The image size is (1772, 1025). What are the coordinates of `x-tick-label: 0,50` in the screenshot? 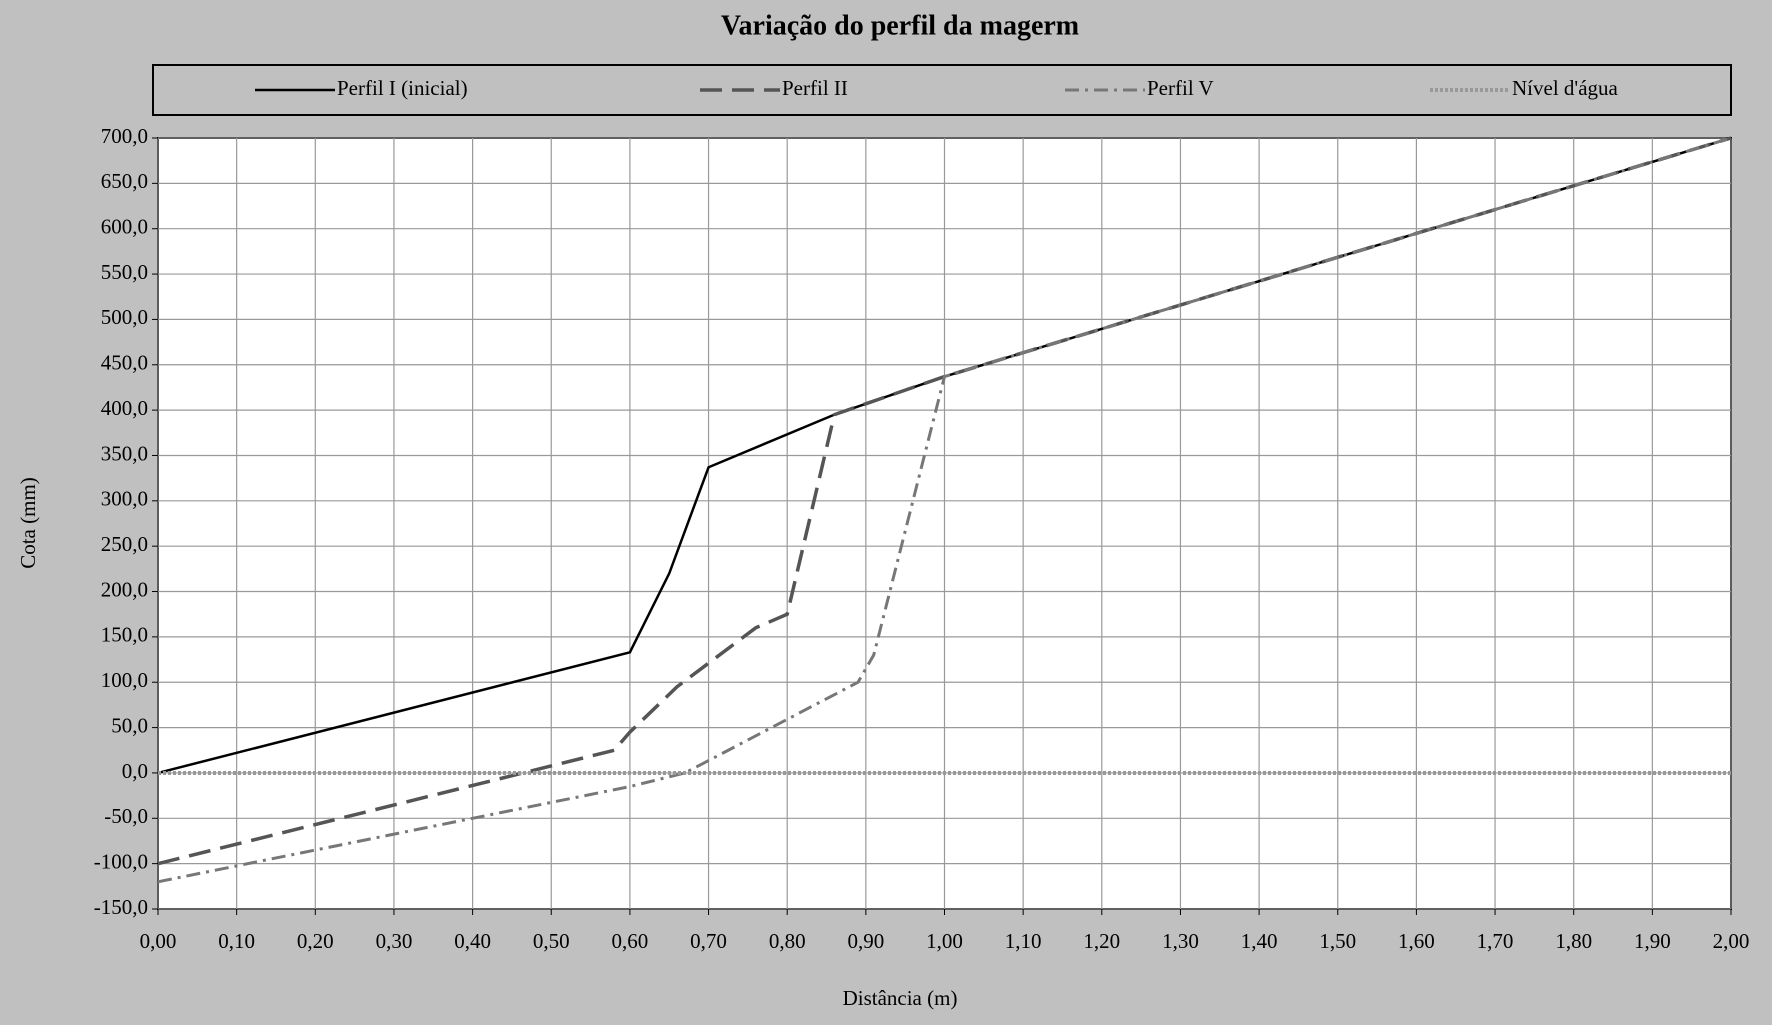 It's located at (551, 941).